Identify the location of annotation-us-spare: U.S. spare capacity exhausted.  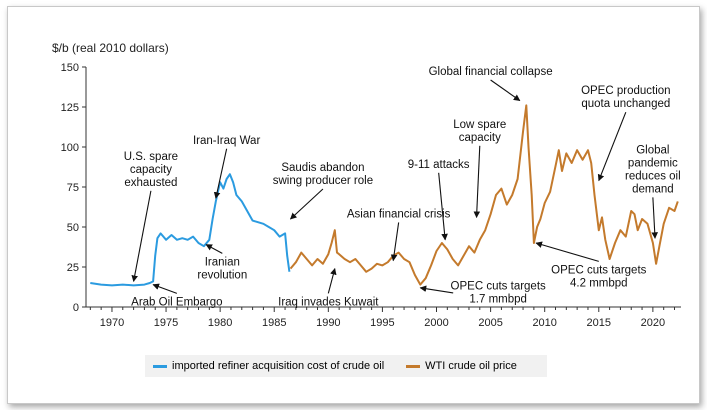
(151, 217).